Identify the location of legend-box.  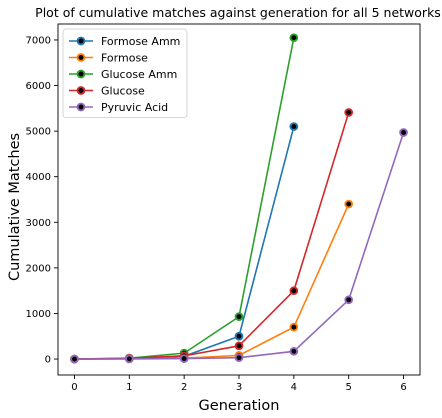
(125, 73).